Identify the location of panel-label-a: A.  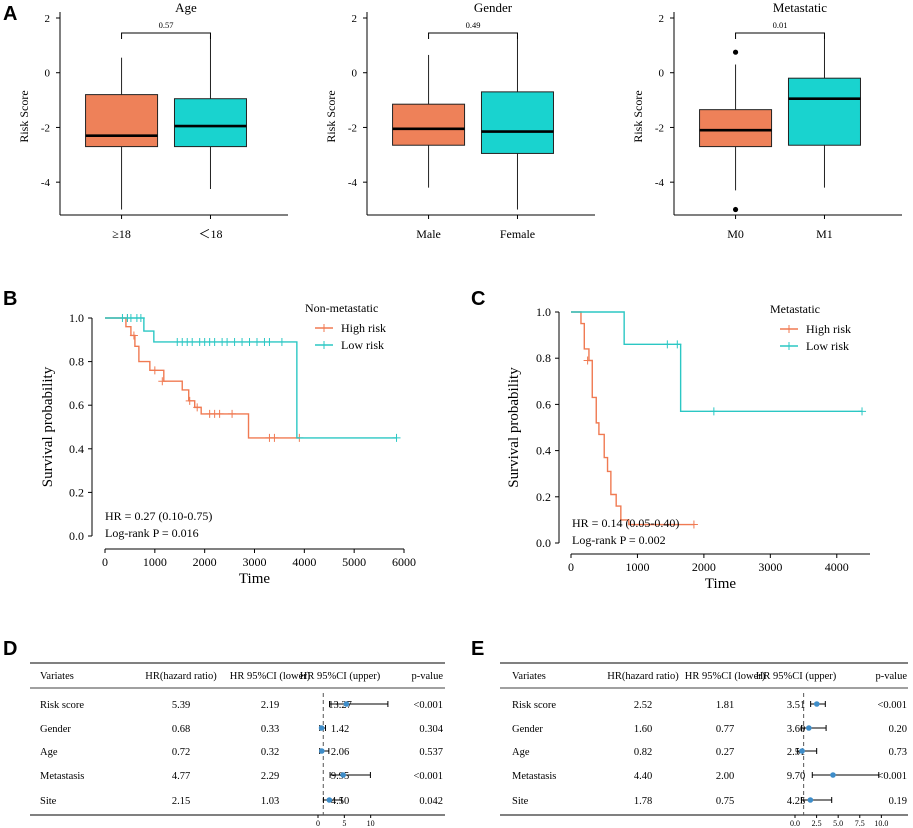
(10, 14).